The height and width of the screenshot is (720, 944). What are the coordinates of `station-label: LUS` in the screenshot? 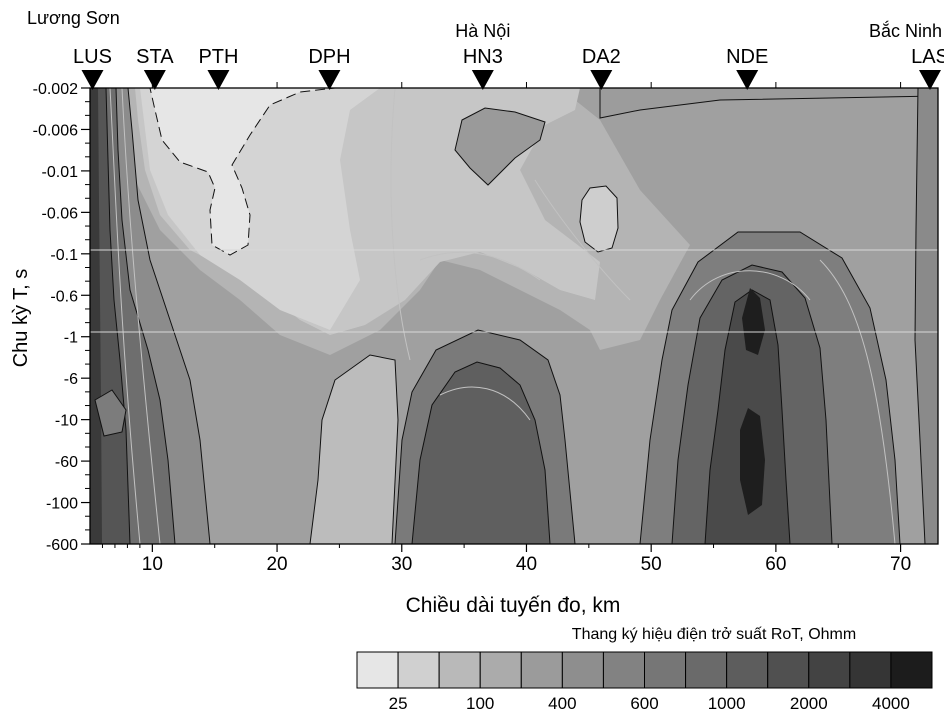 It's located at (92, 57).